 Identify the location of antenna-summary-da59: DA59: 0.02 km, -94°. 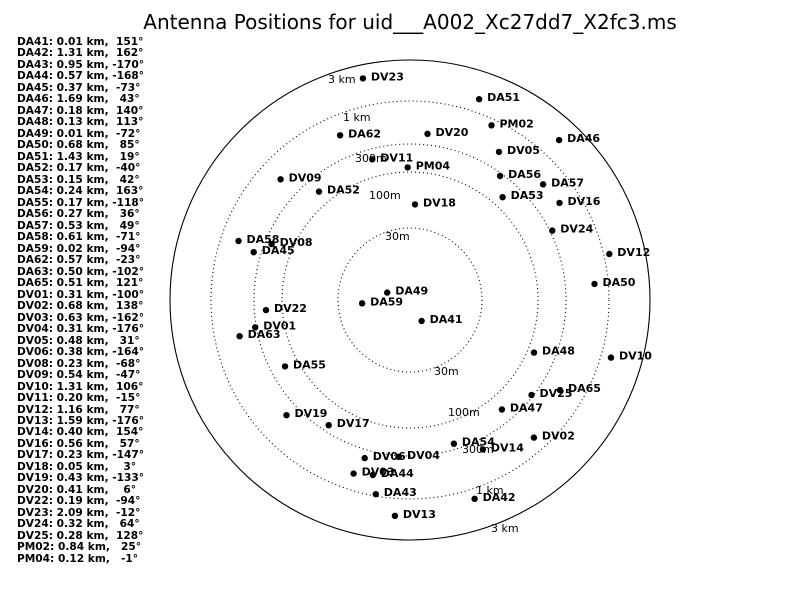
(79, 248).